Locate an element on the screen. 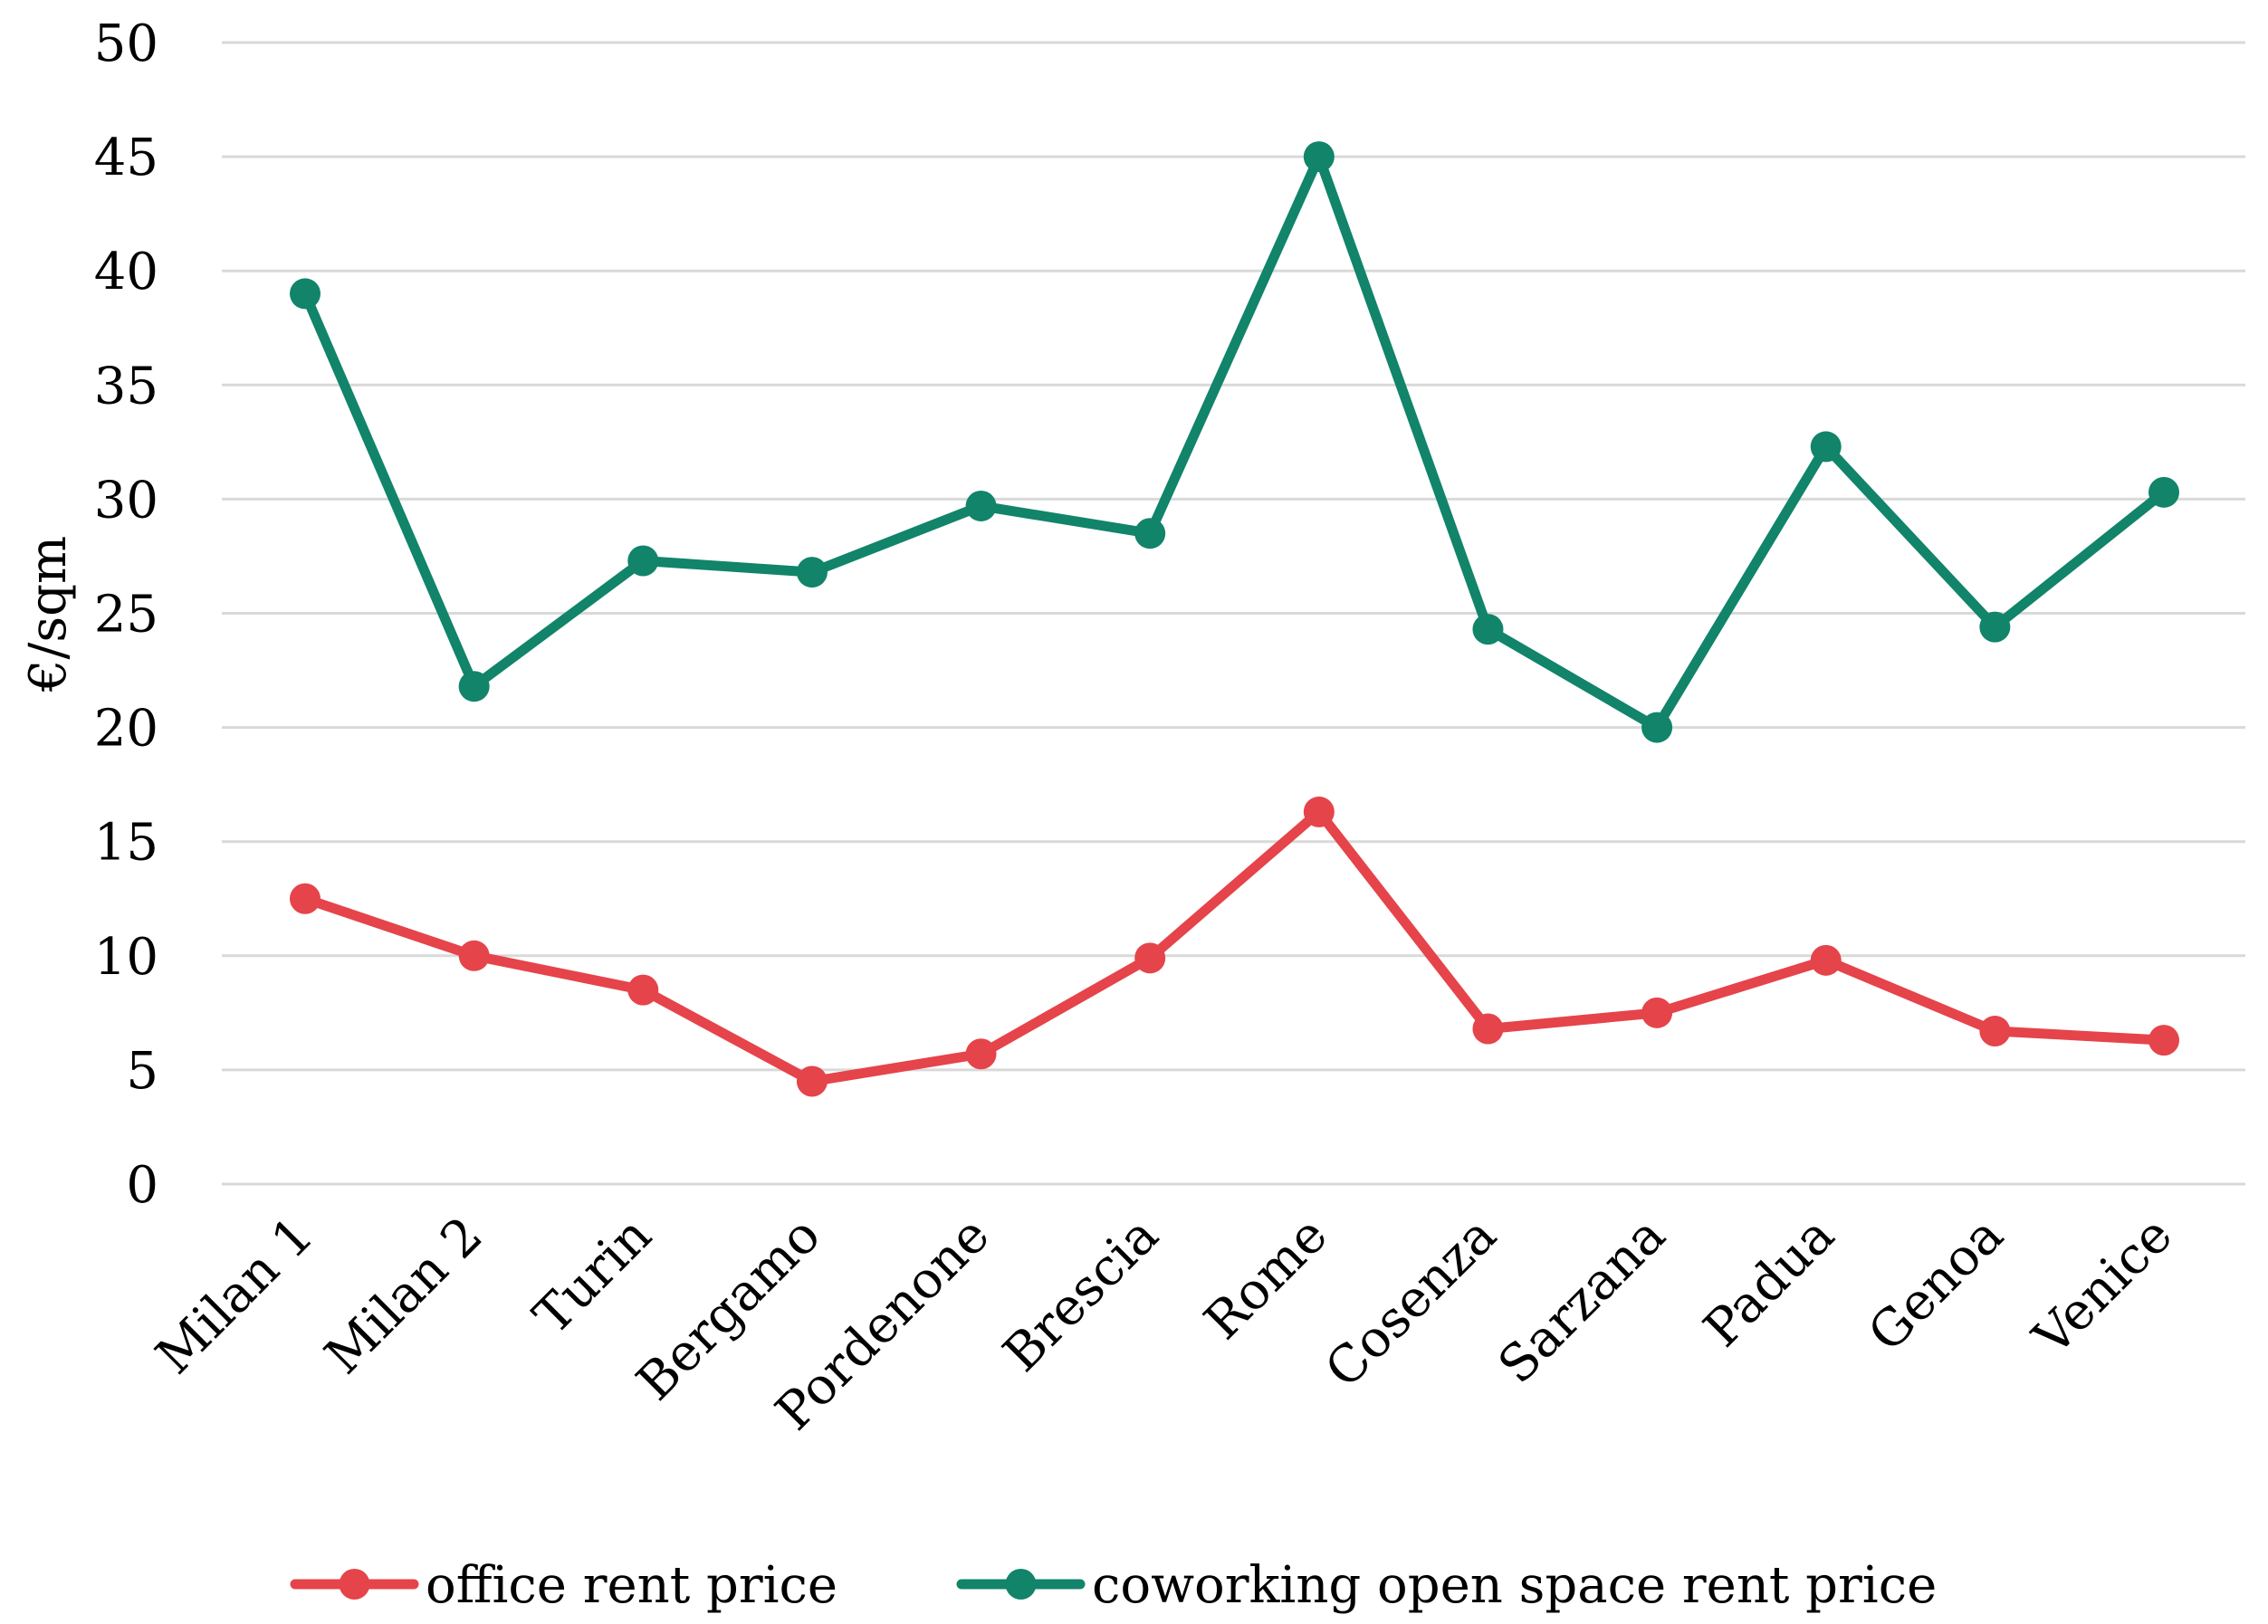  x-tick-label: Milan 2 is located at coordinates (404, 1296).